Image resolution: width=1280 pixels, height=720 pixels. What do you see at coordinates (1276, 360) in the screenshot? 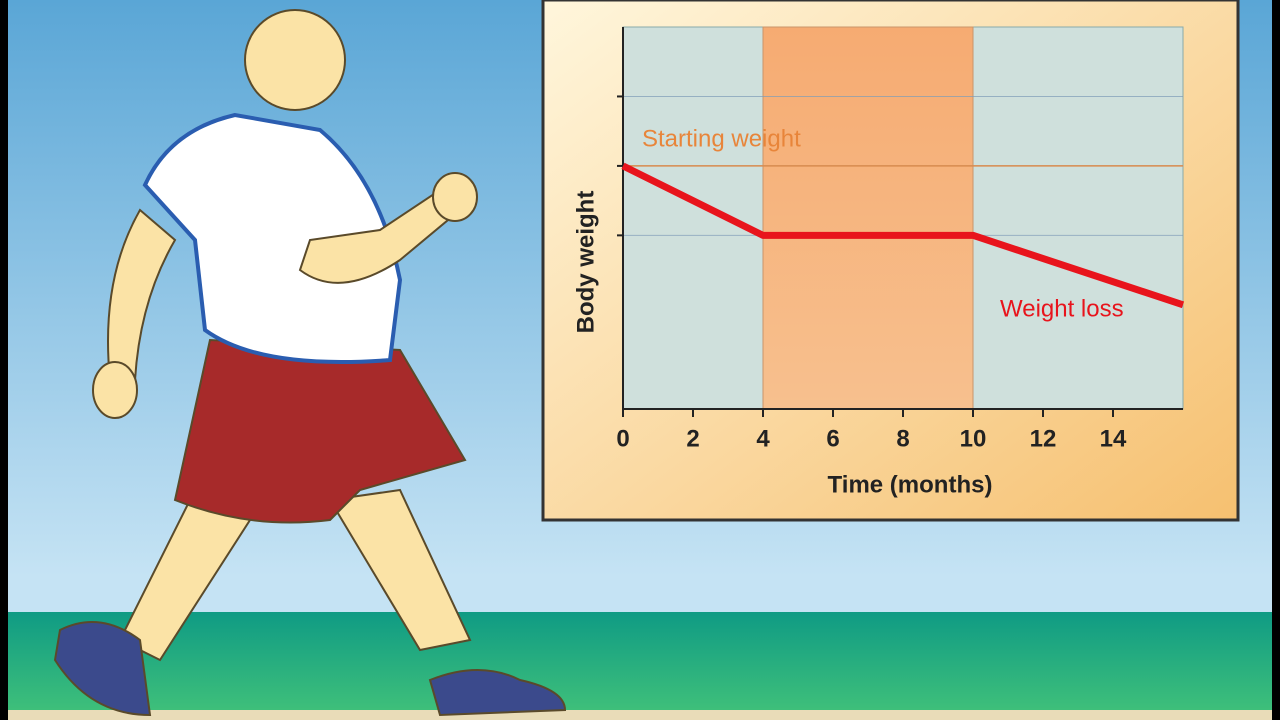
I see `frame-right` at bounding box center [1276, 360].